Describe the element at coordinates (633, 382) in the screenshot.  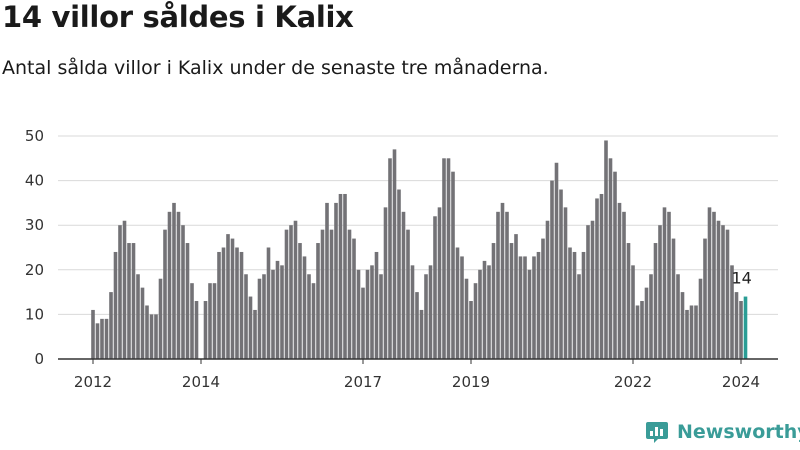
I see `x-tick-label: 2022` at that location.